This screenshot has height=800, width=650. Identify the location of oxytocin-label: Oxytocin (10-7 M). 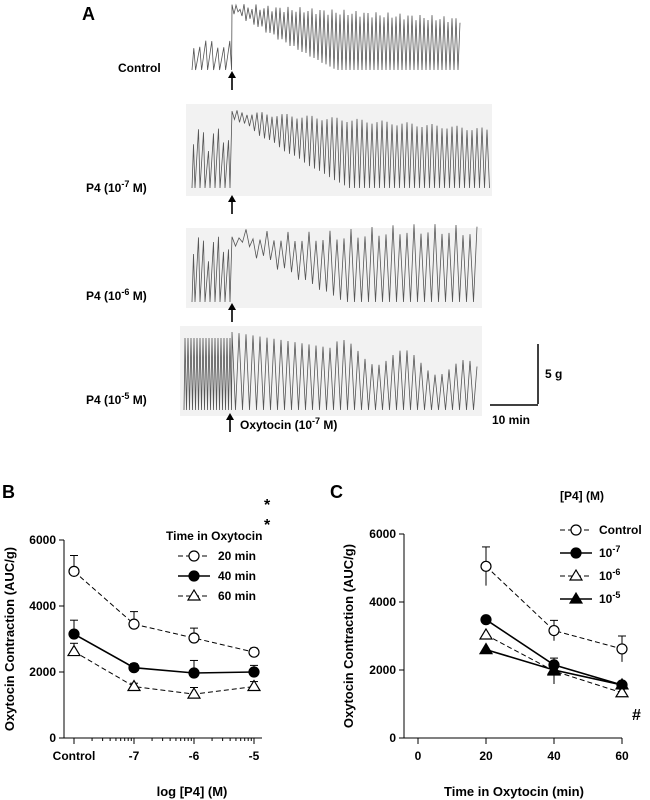
(288, 424).